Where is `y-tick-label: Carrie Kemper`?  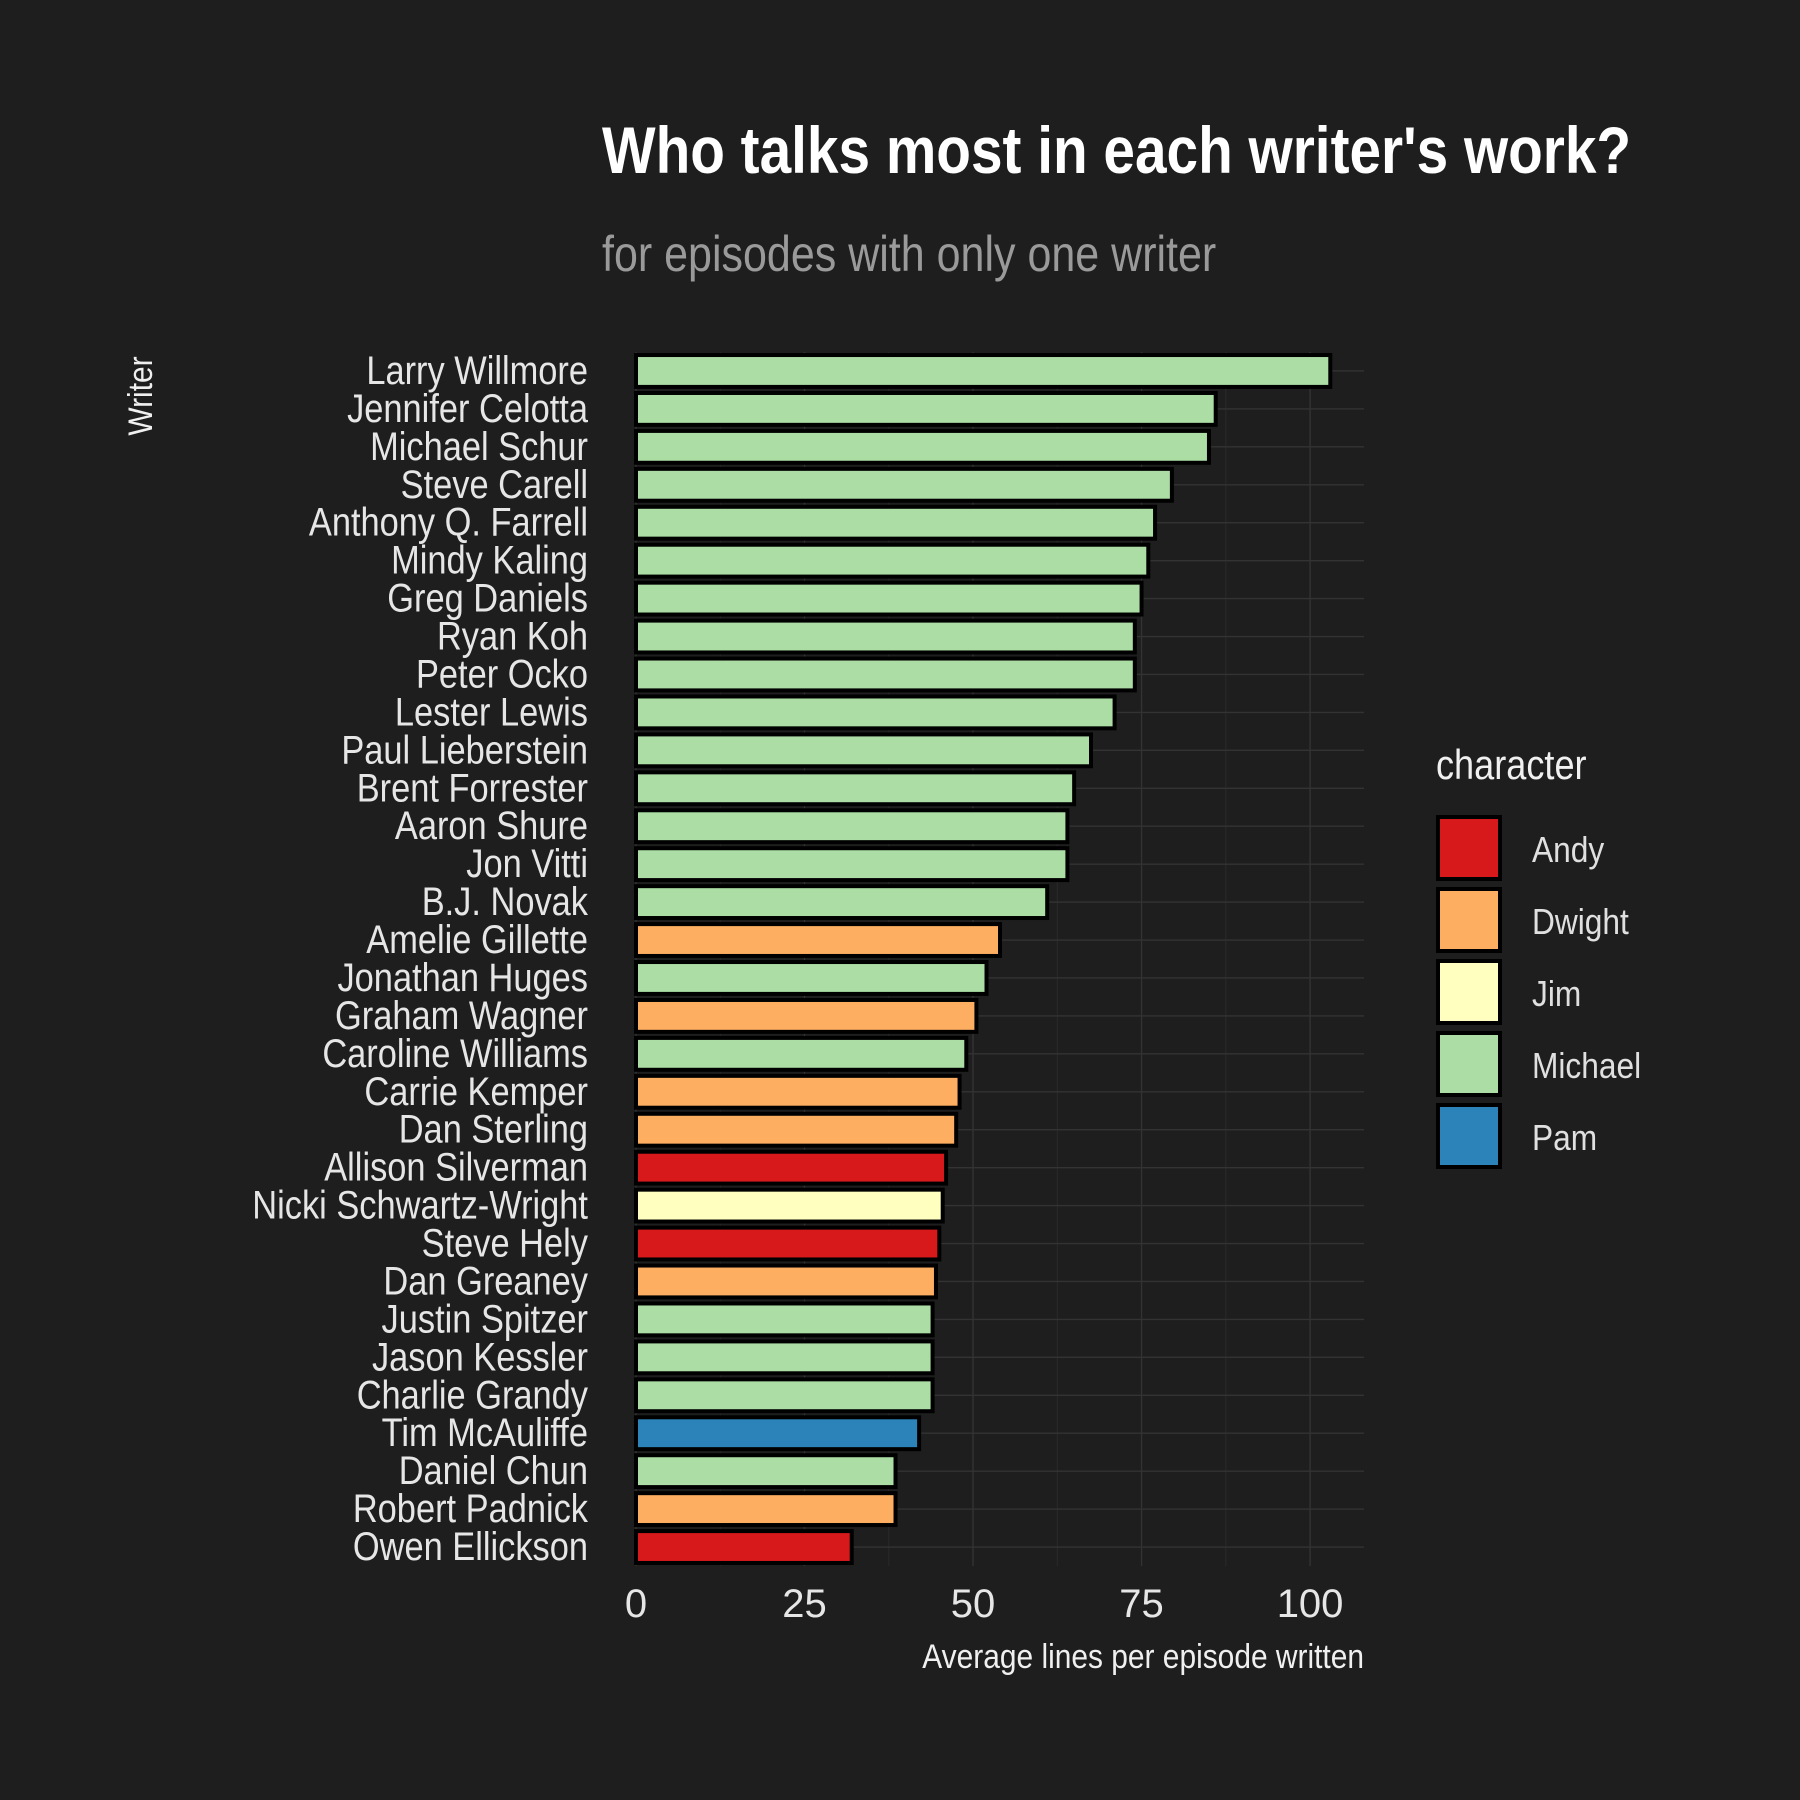
y-tick-label: Carrie Kemper is located at coordinates (476, 1090).